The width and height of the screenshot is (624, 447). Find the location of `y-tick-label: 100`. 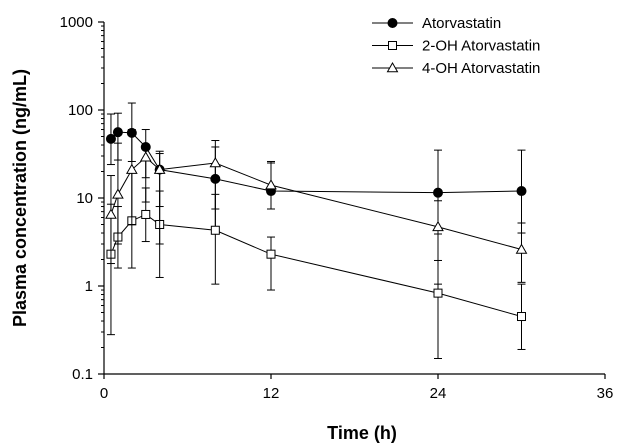

y-tick-label: 100 is located at coordinates (80, 110).